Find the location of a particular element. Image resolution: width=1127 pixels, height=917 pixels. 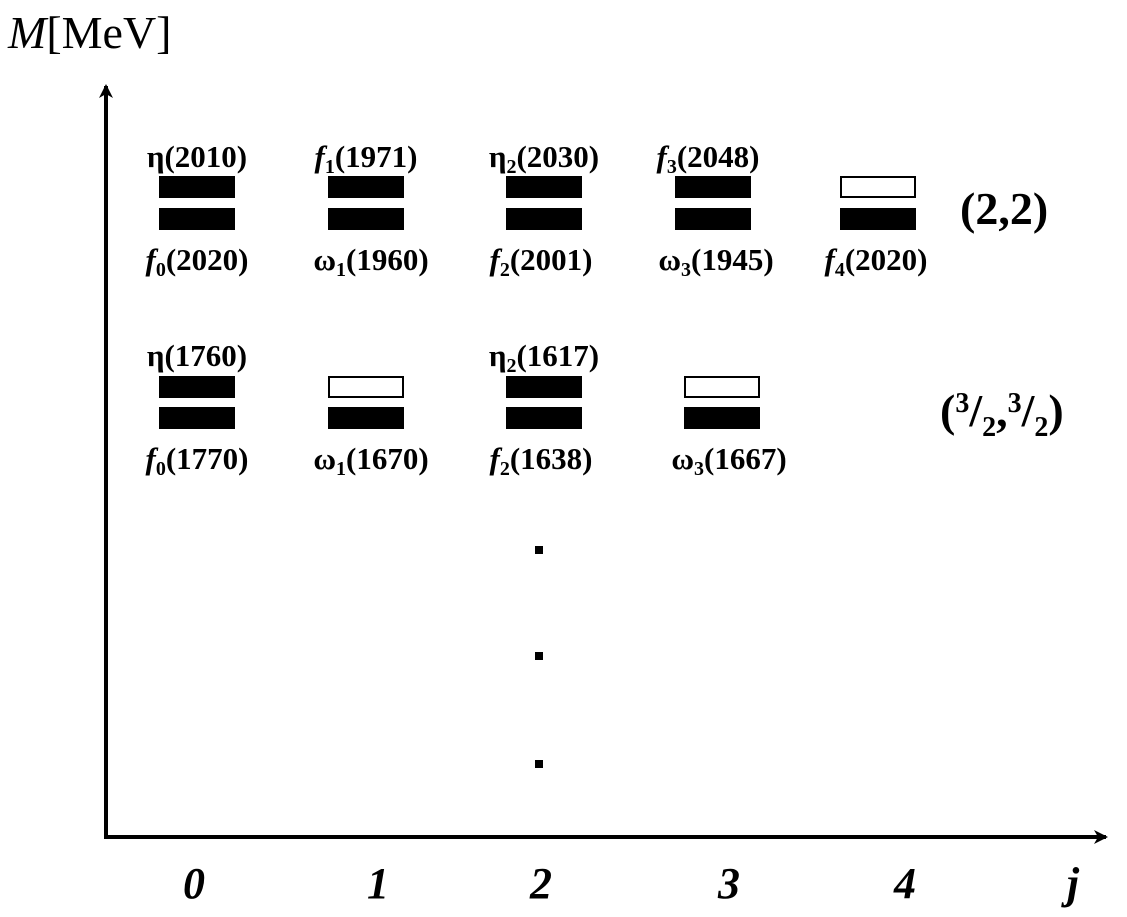

state-label: ω3(1667) is located at coordinates (729, 460).